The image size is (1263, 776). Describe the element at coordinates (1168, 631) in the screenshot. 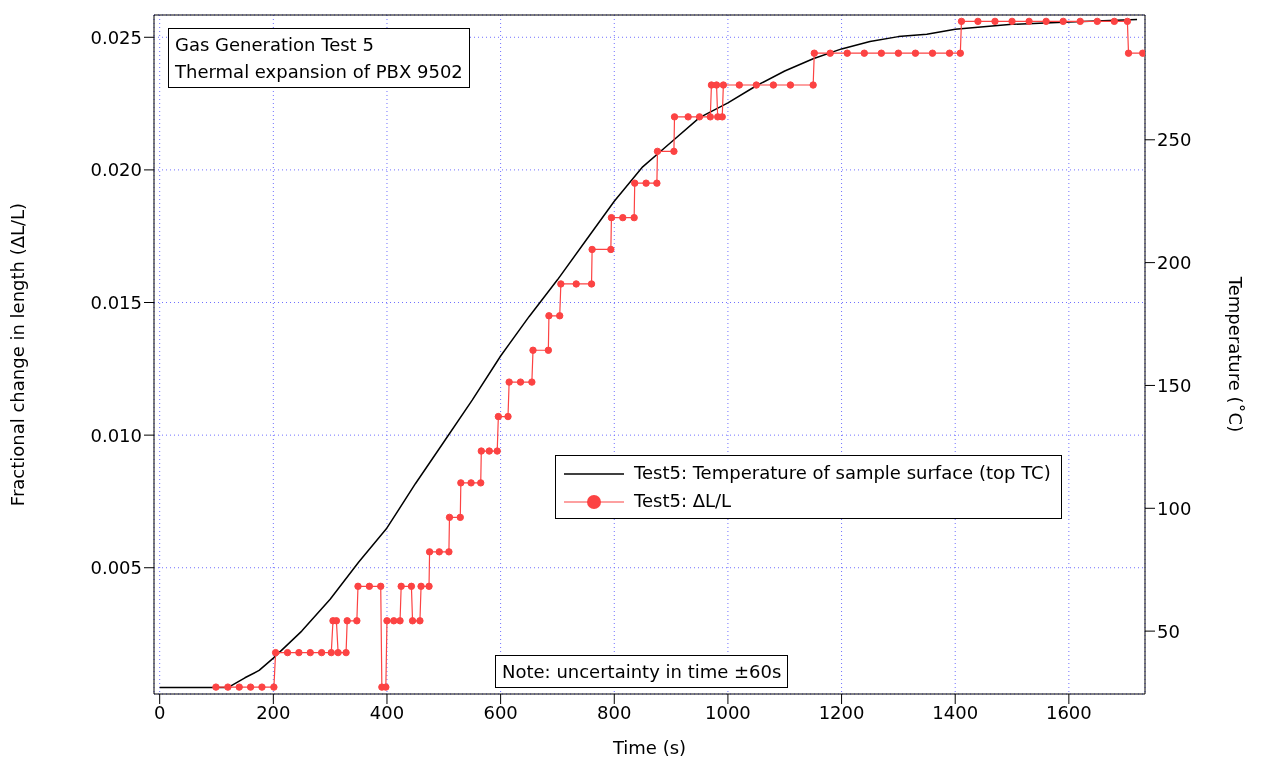

I see `y2-tick-label: 50` at that location.